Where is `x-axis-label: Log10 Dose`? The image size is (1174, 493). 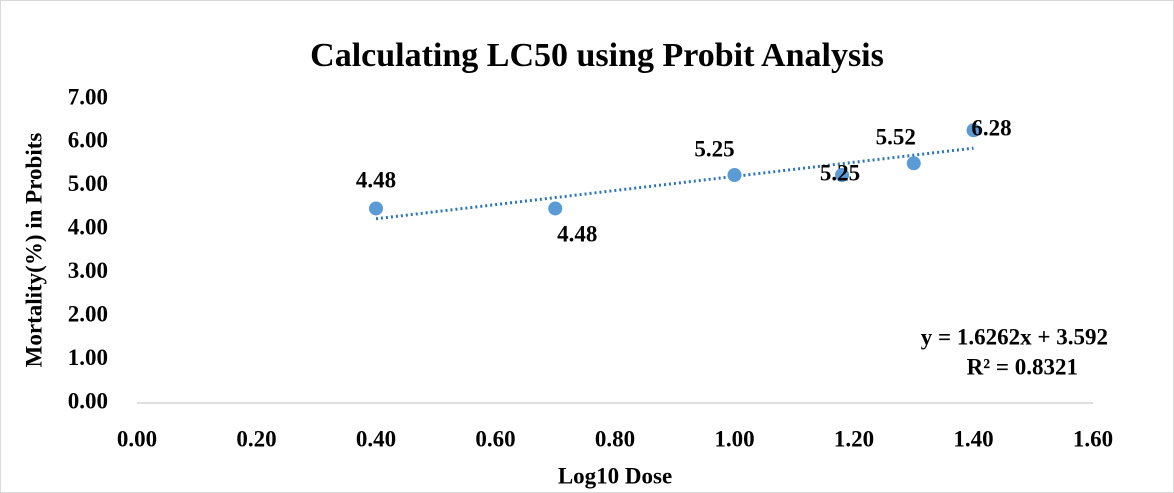
x-axis-label: Log10 Dose is located at coordinates (615, 475).